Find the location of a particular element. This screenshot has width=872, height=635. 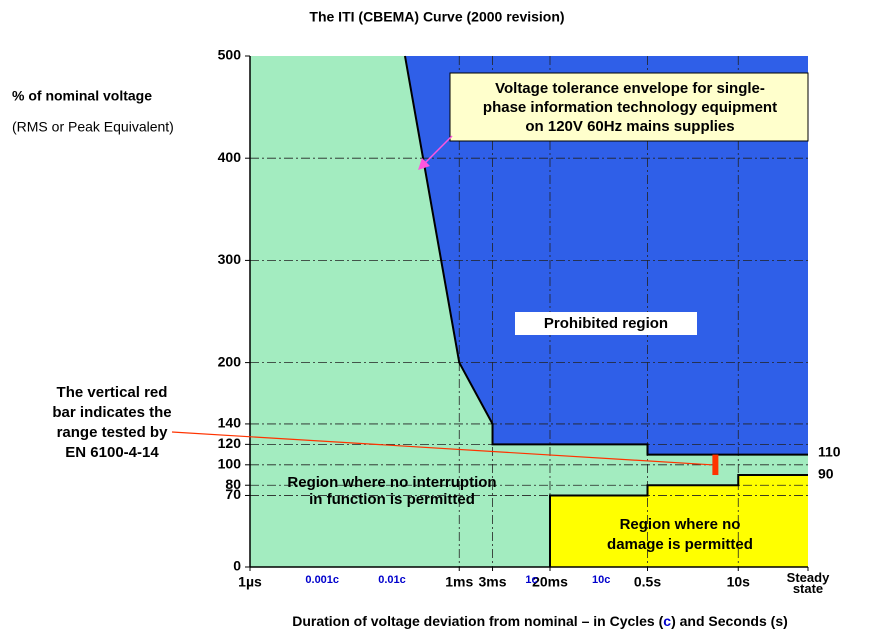

x-cycle-tick-label: 1c is located at coordinates (531, 580).